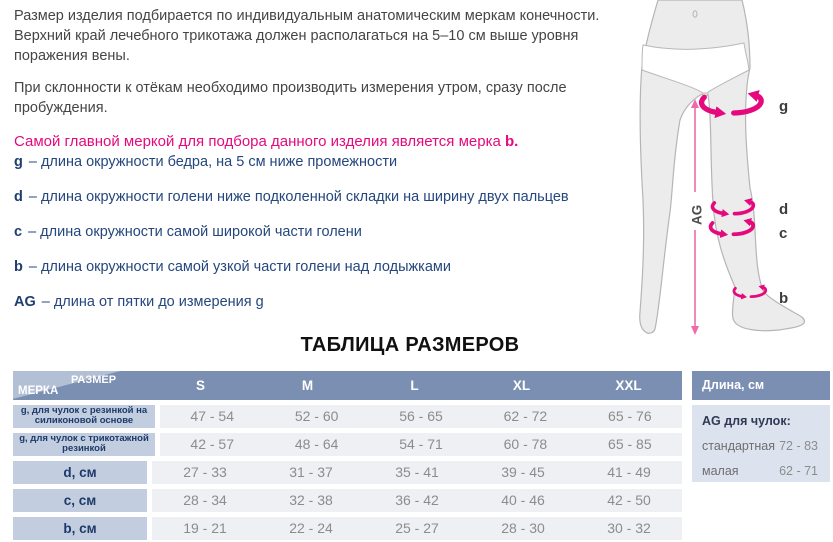  I want to click on row-label-g-knit: g, для чулок с трикотажной резинкой, so click(84, 444).